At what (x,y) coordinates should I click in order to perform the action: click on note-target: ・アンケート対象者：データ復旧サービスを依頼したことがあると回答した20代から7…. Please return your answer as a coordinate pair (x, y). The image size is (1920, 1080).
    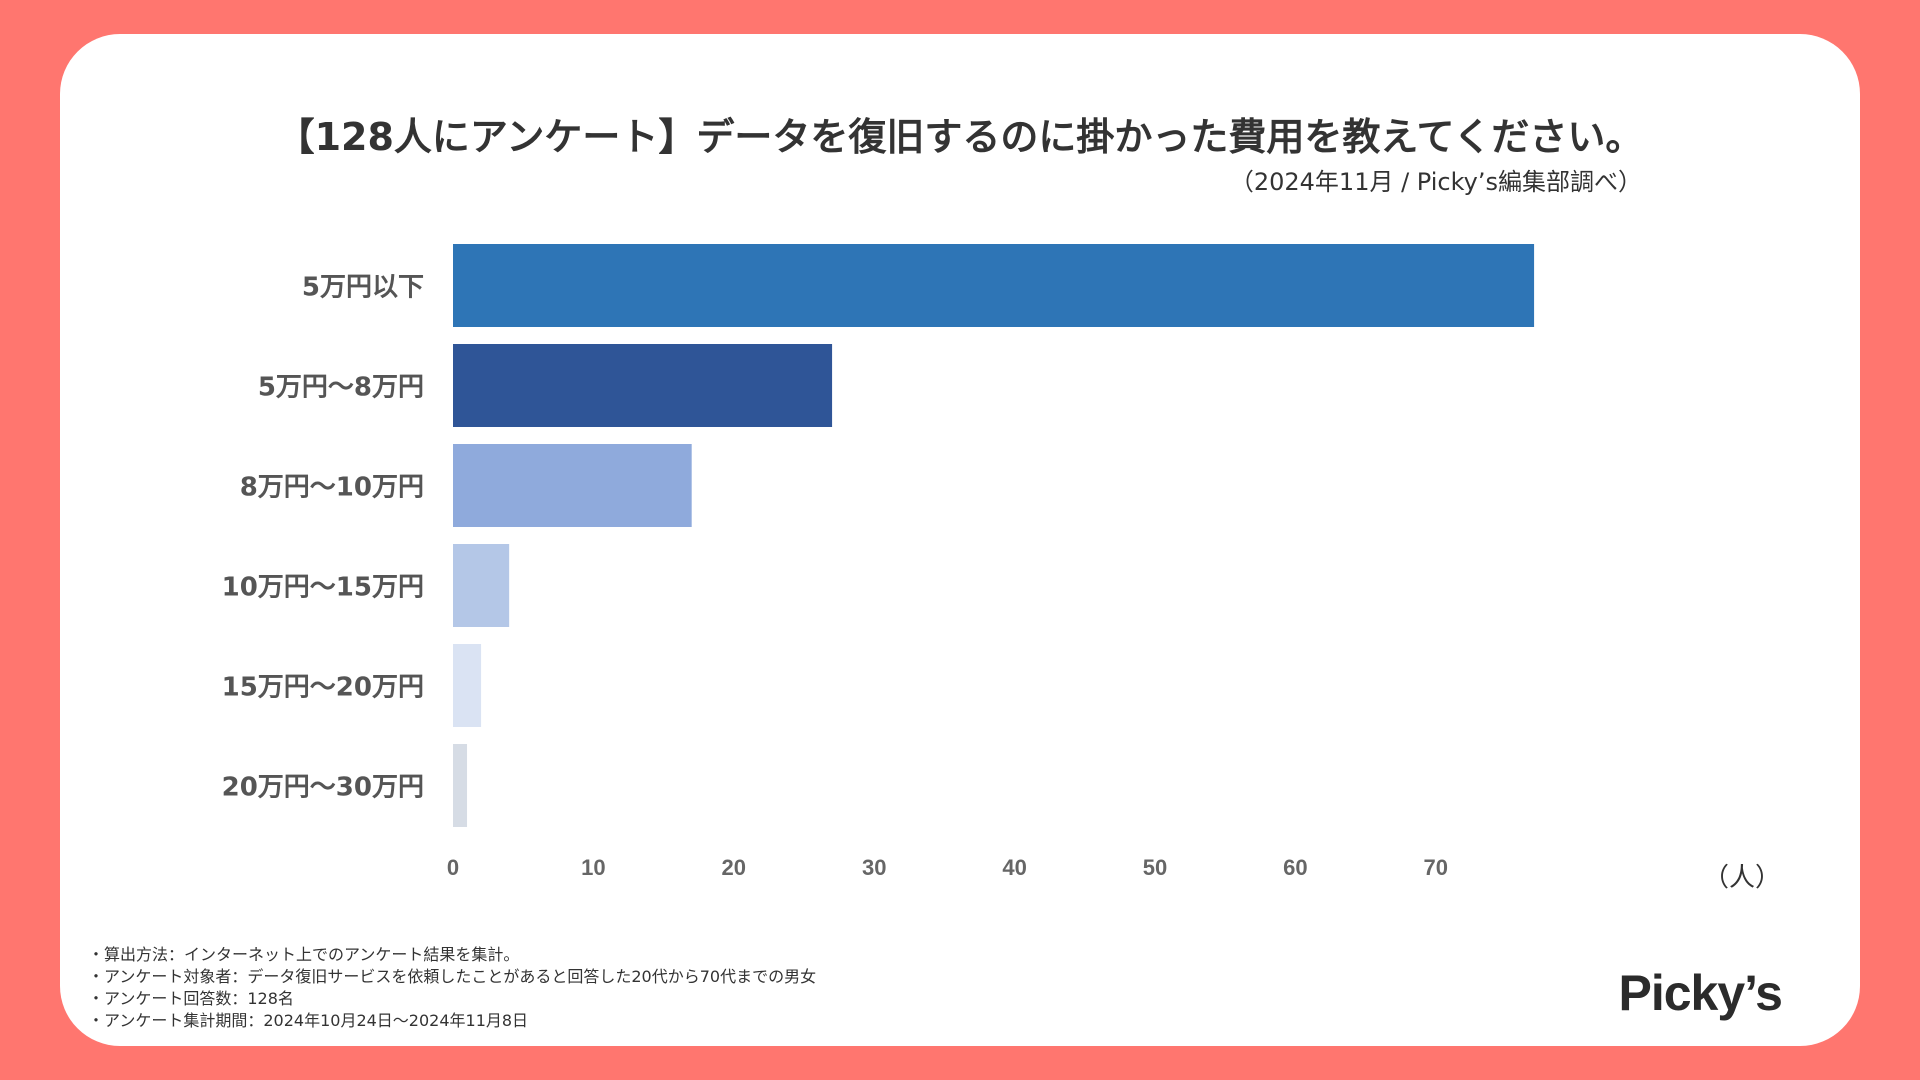
    Looking at the image, I should click on (452, 976).